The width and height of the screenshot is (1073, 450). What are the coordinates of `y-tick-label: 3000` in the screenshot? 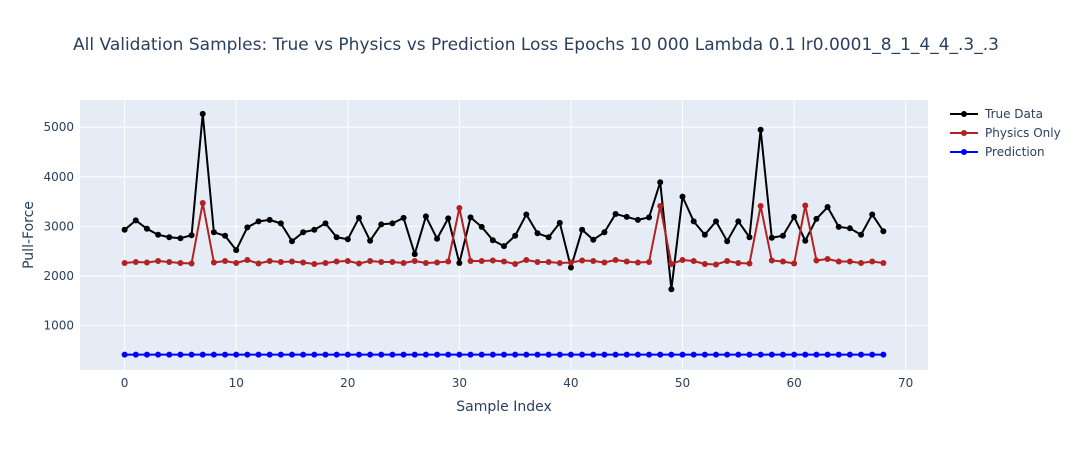 It's located at (58, 226).